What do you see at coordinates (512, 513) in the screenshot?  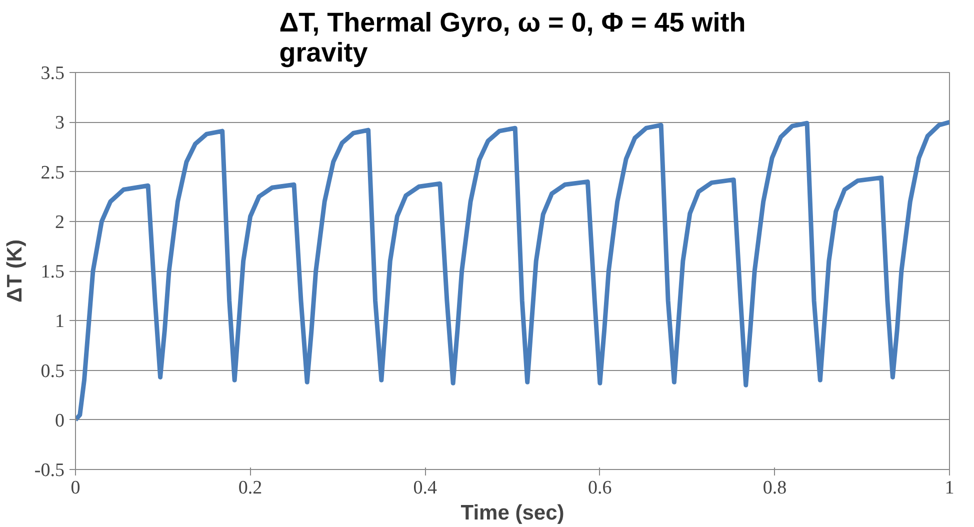 I see `x-axis-title: Time (sec)` at bounding box center [512, 513].